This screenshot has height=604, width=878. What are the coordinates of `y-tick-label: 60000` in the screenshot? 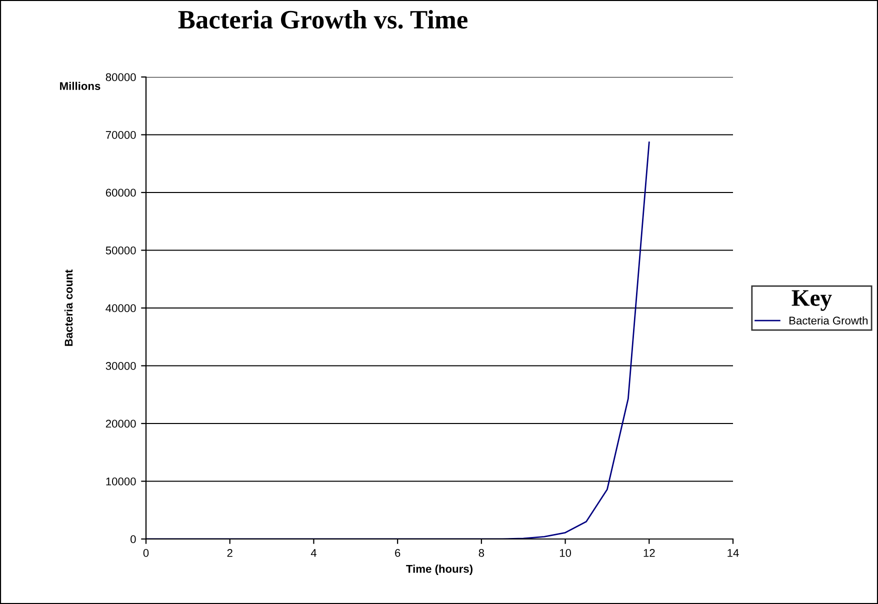 It's located at (121, 192).